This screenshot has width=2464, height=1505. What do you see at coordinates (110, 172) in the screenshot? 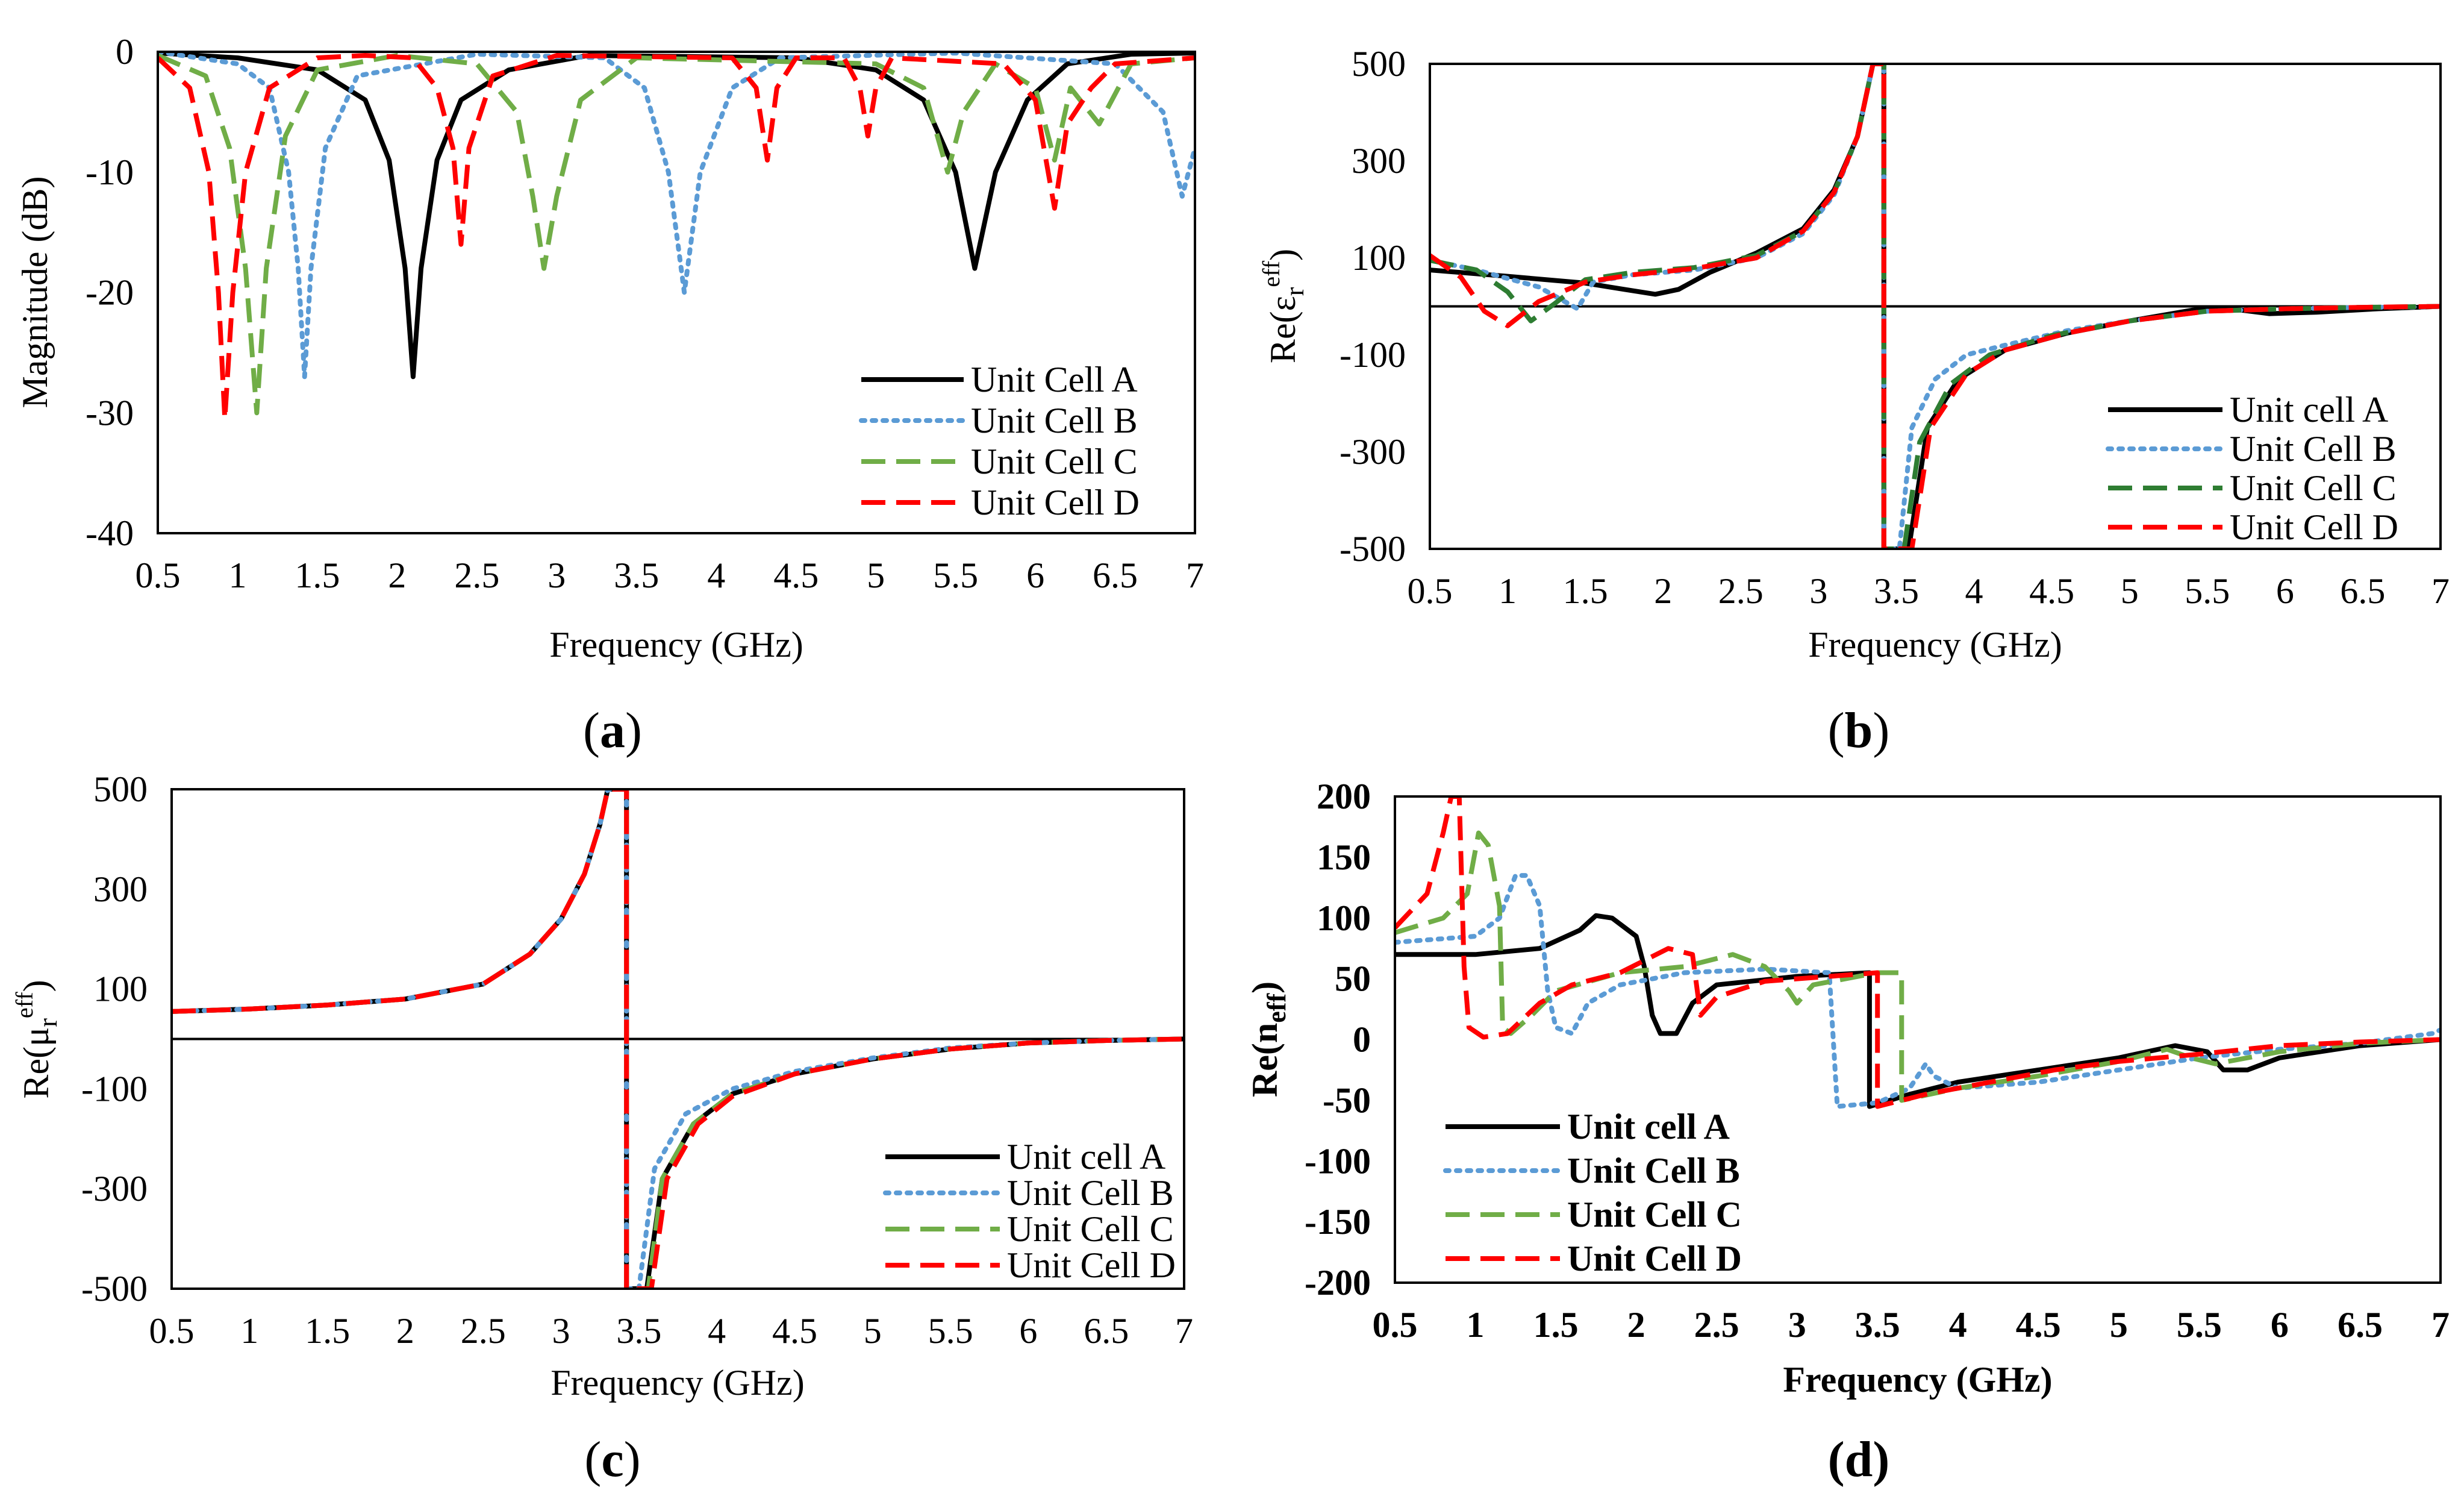
I see `y-tick-label: -10` at bounding box center [110, 172].